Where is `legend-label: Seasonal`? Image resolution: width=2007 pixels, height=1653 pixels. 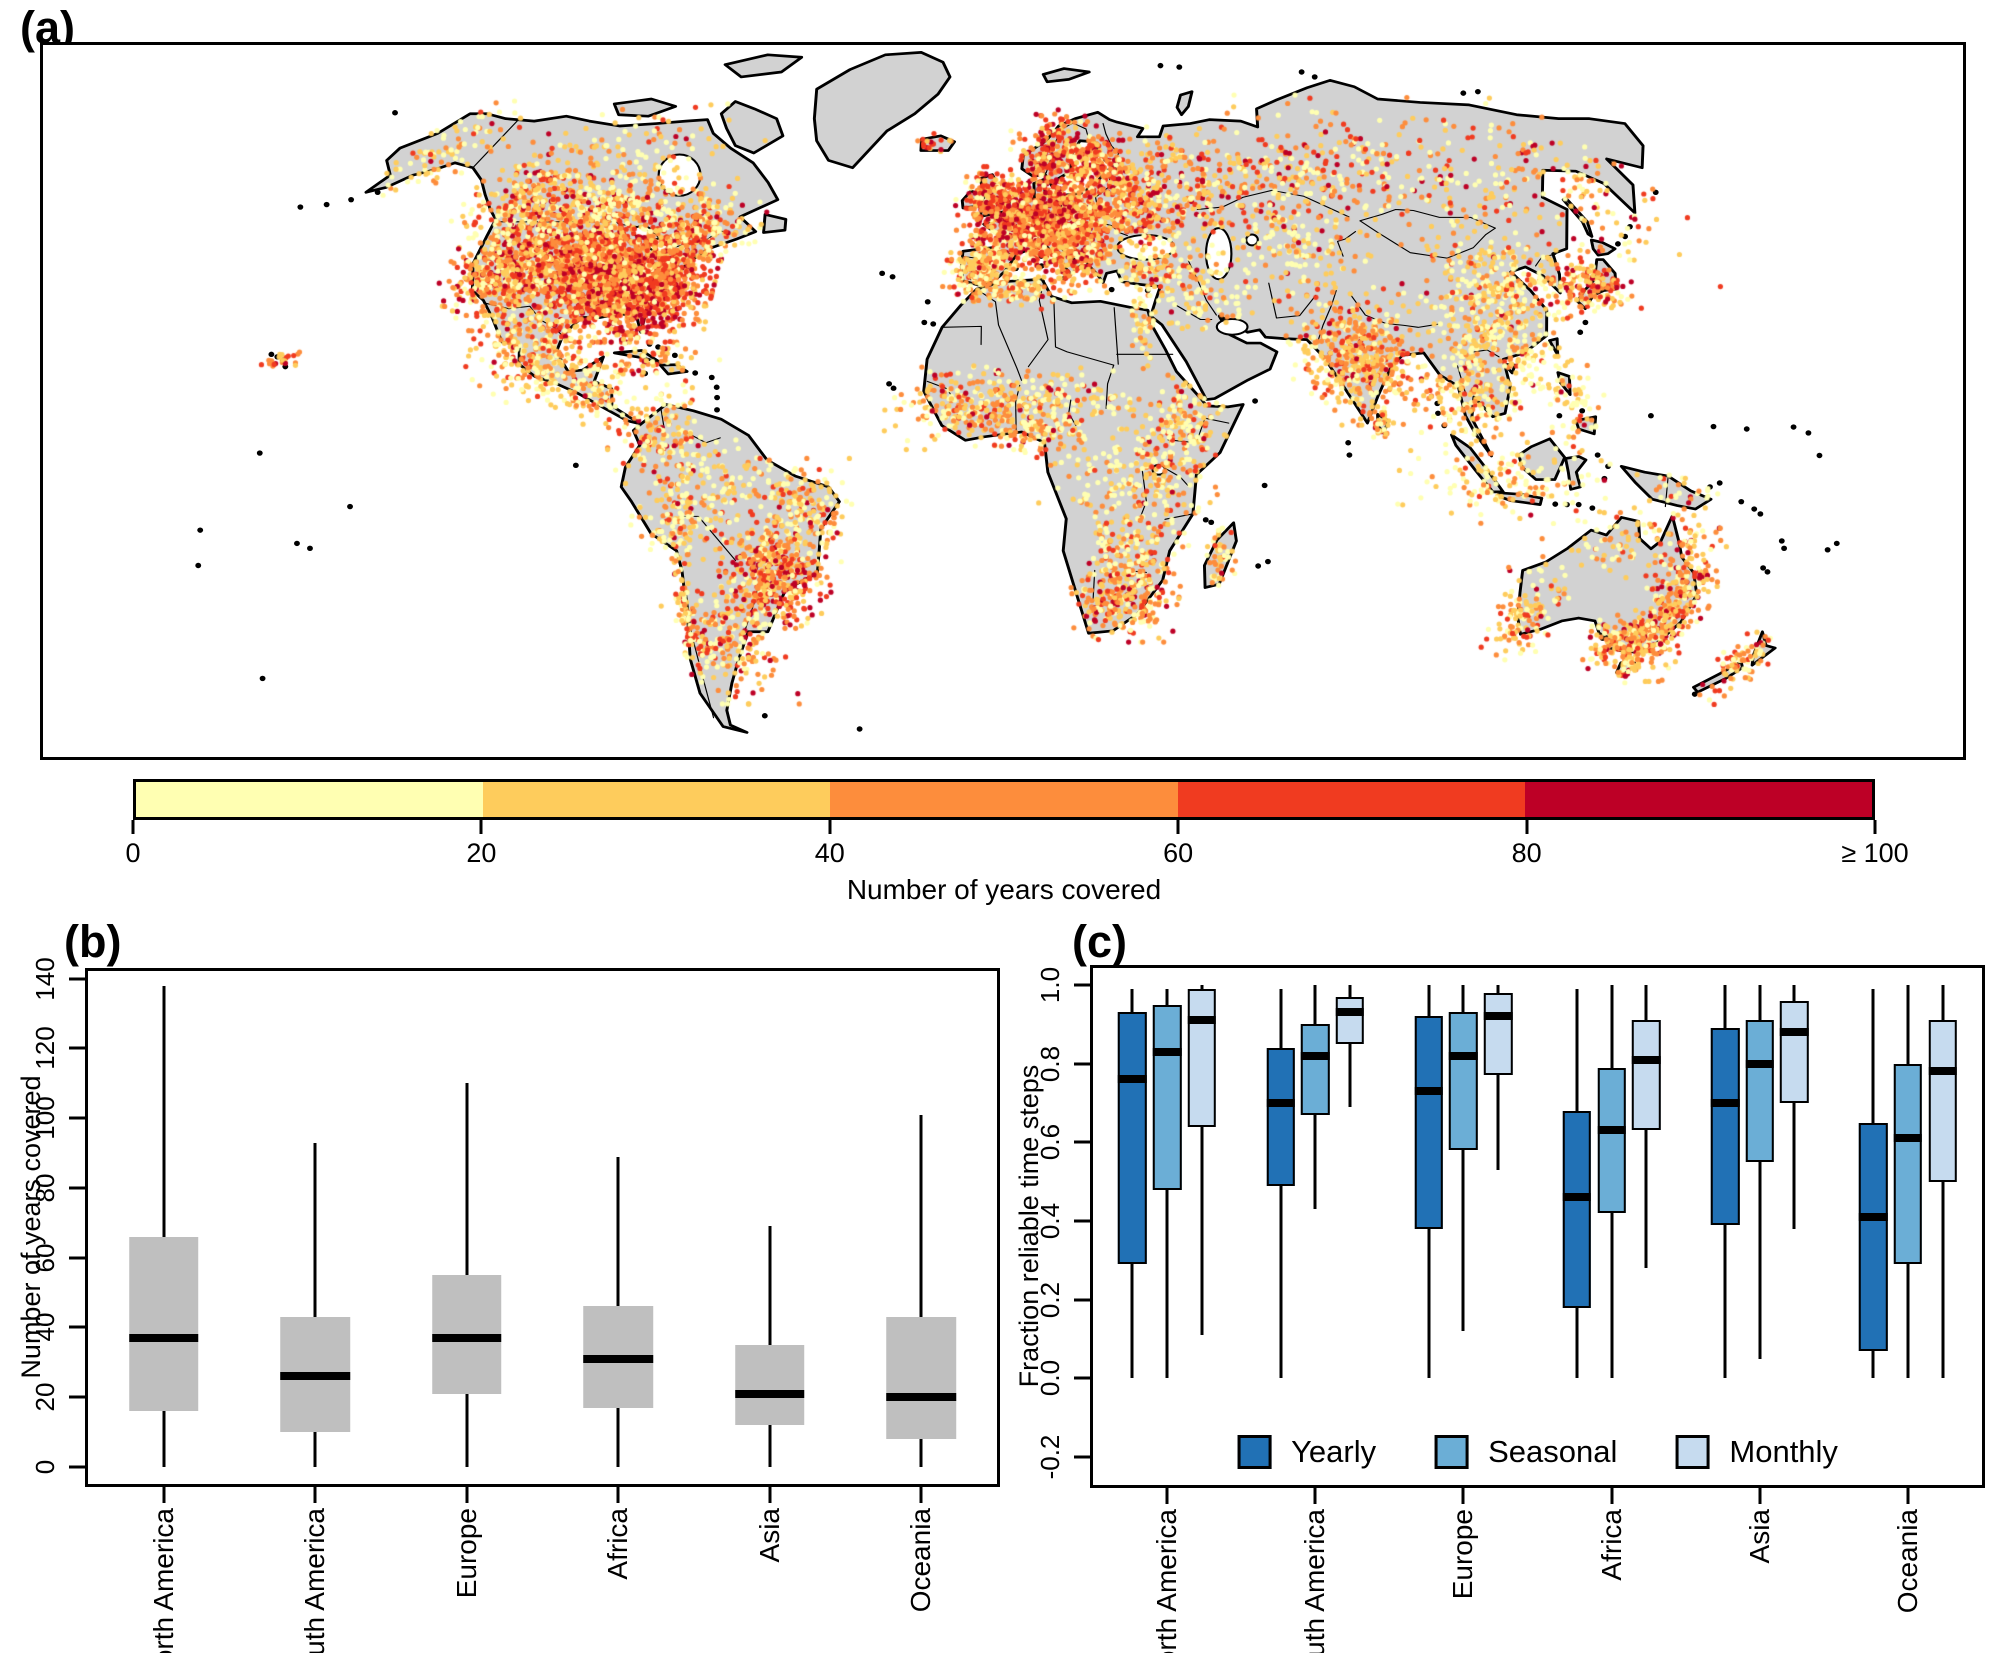 legend-label: Seasonal is located at coordinates (1553, 1452).